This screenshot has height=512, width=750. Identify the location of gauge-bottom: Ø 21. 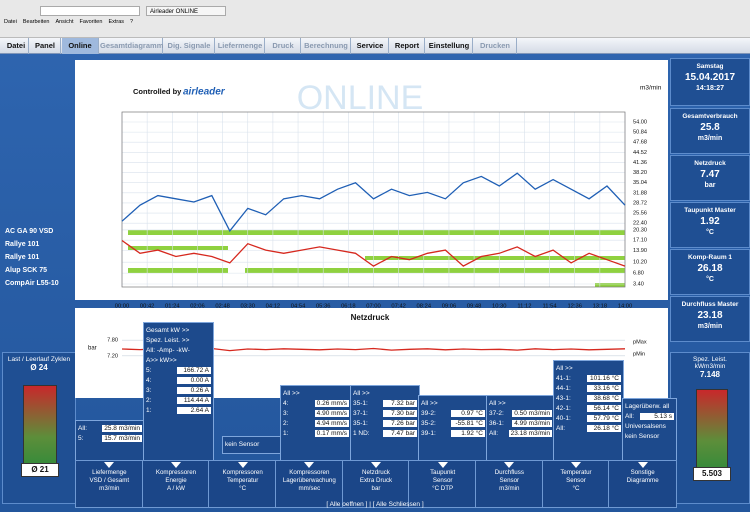
(40, 470).